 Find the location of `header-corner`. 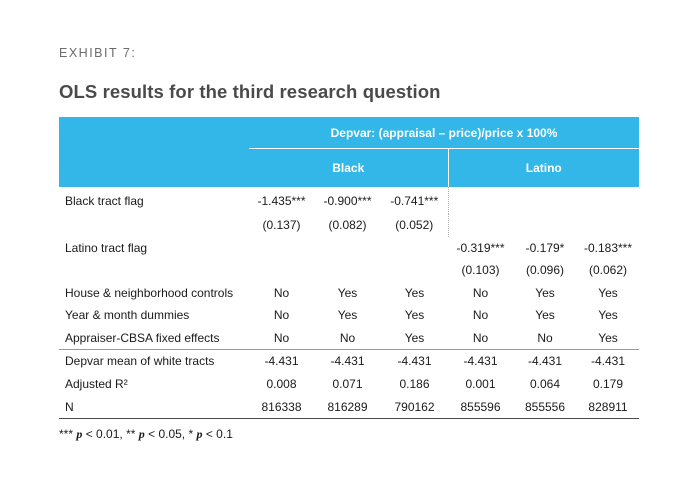

header-corner is located at coordinates (154, 133).